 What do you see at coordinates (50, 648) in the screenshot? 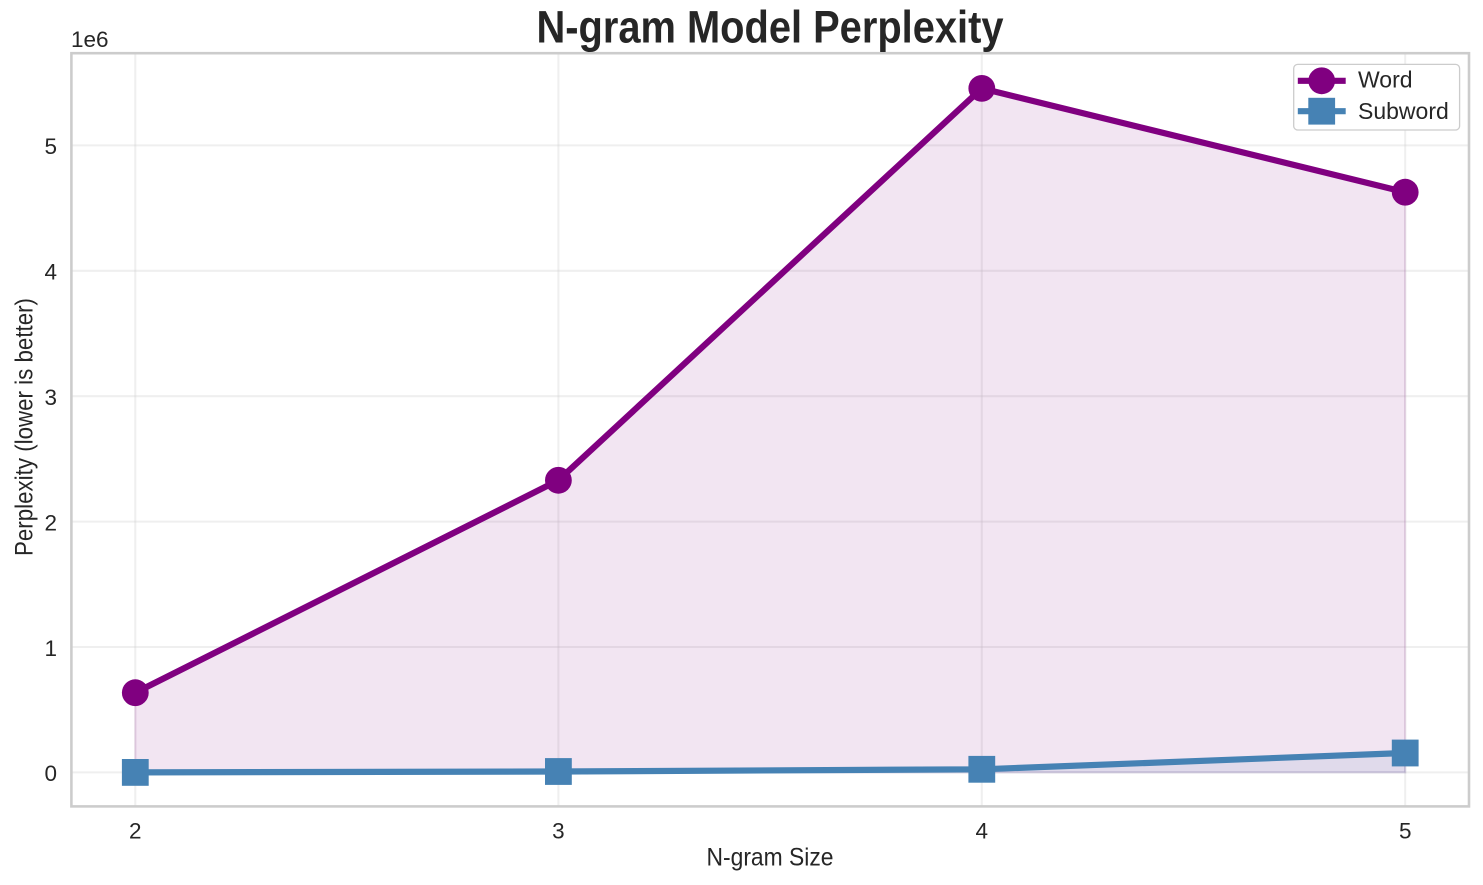
I see `svg-text: 1` at bounding box center [50, 648].